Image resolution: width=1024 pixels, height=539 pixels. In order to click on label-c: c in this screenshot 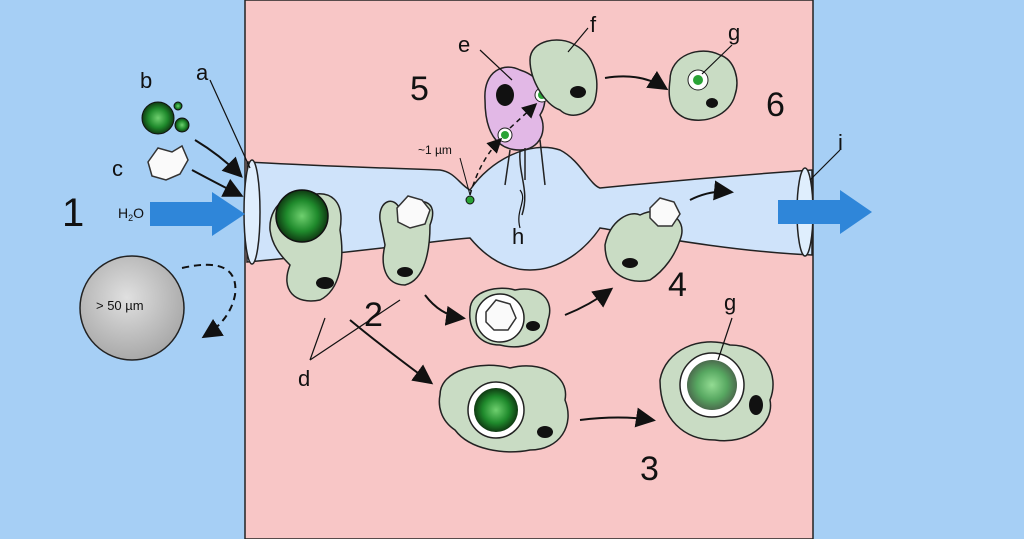, I will do `click(117, 168)`.